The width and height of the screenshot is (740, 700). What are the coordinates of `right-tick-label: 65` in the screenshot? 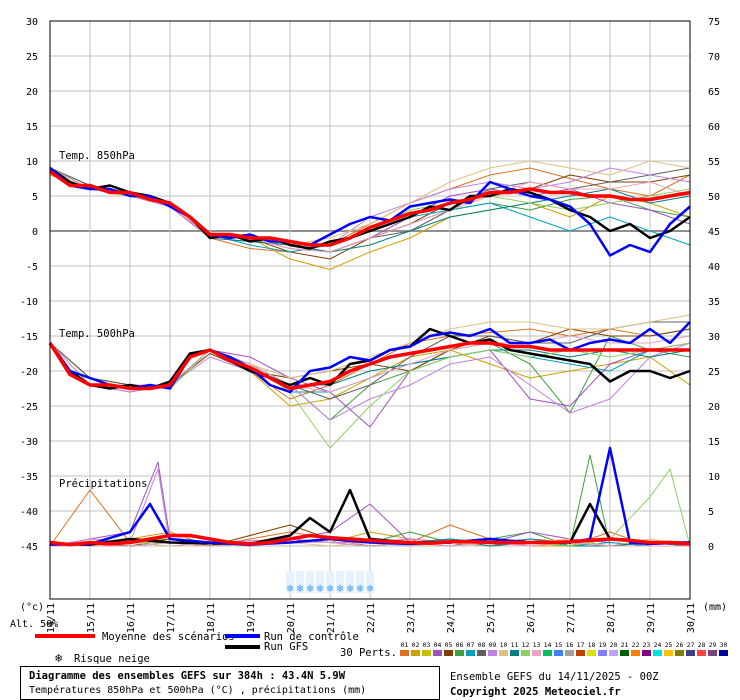 It's located at (714, 92).